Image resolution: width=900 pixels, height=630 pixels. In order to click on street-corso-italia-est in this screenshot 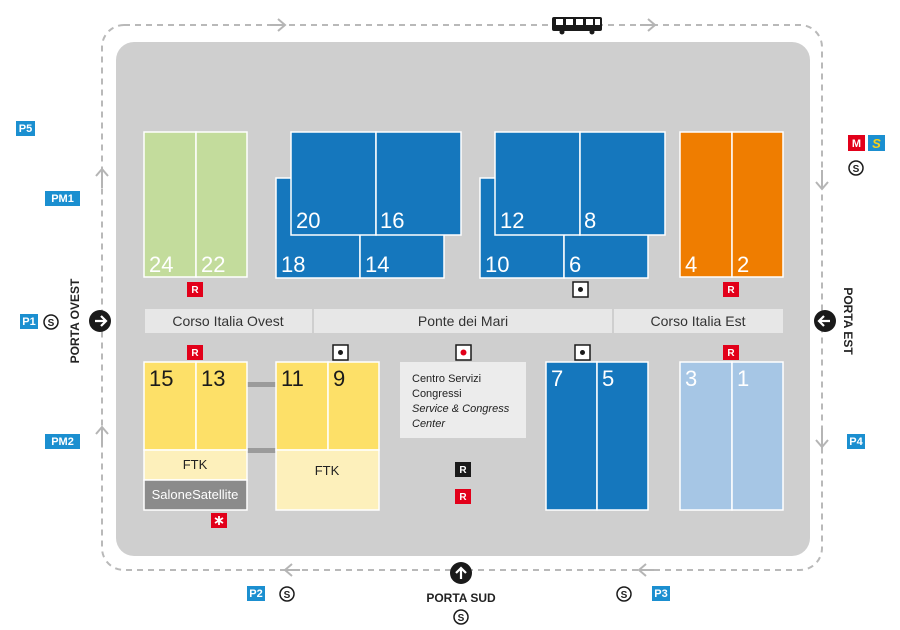, I will do `click(698, 321)`.